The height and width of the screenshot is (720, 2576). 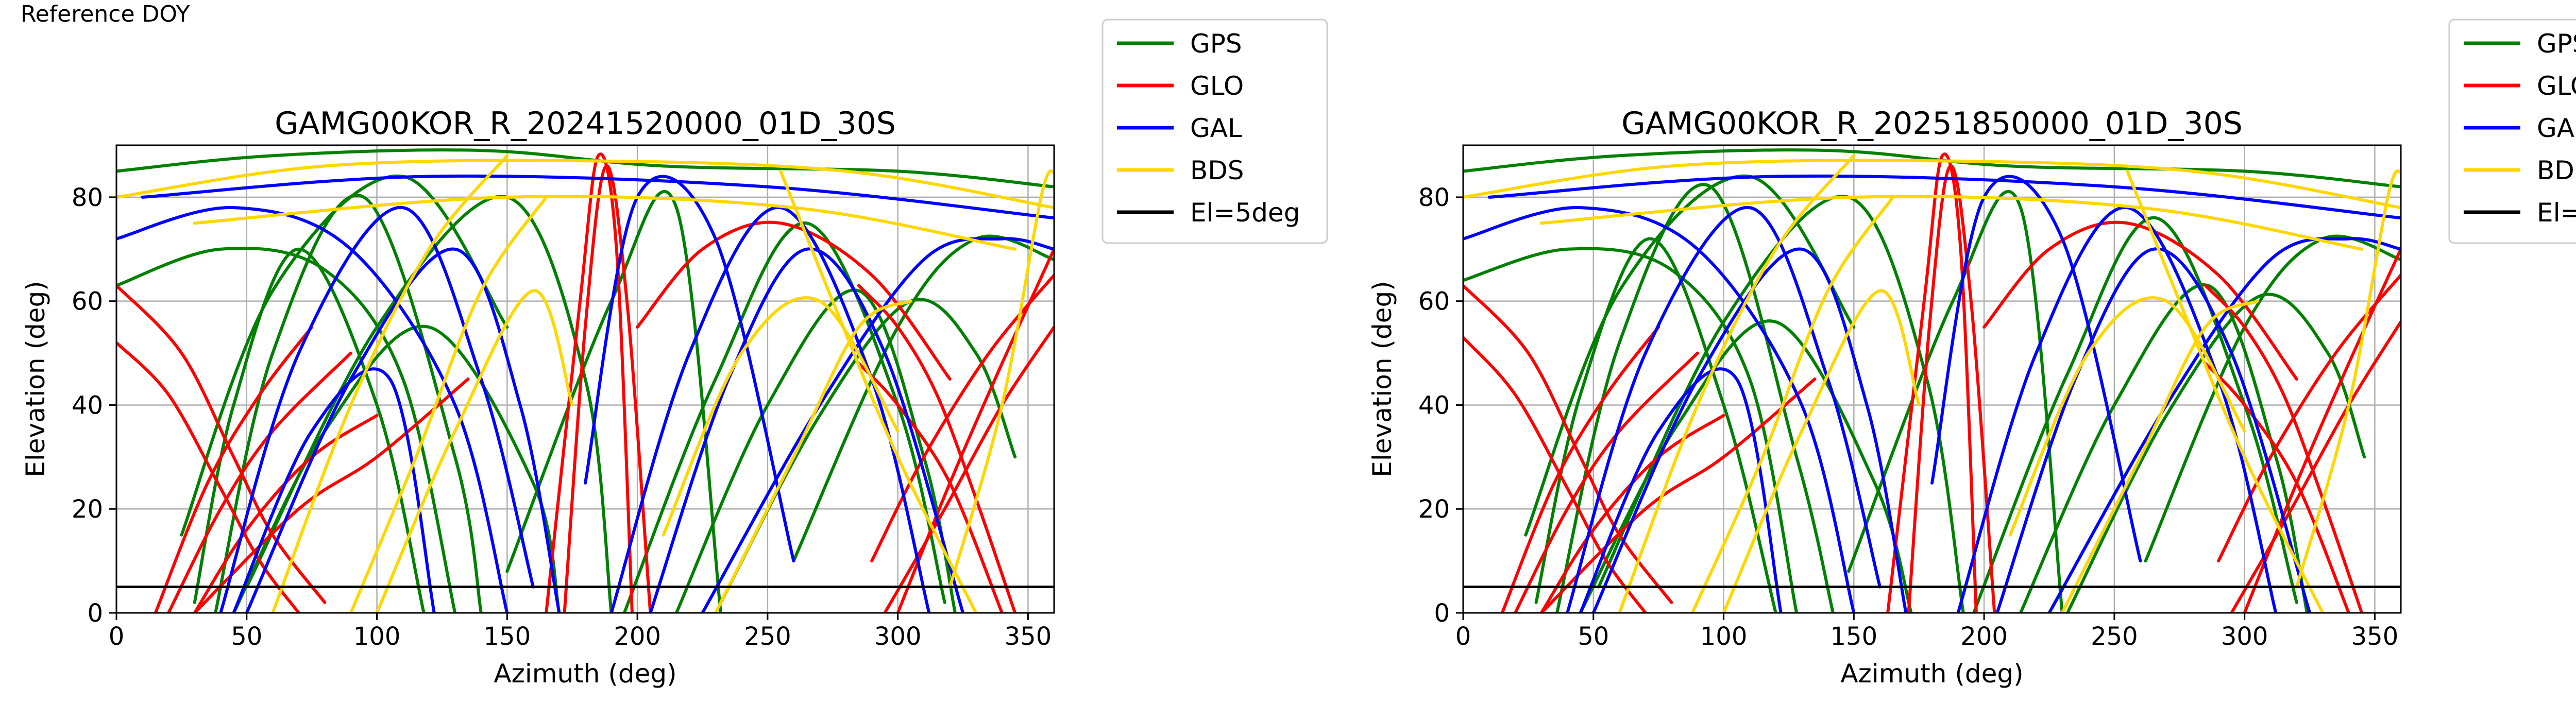 I want to click on y-tick-label: 80, so click(x=87, y=197).